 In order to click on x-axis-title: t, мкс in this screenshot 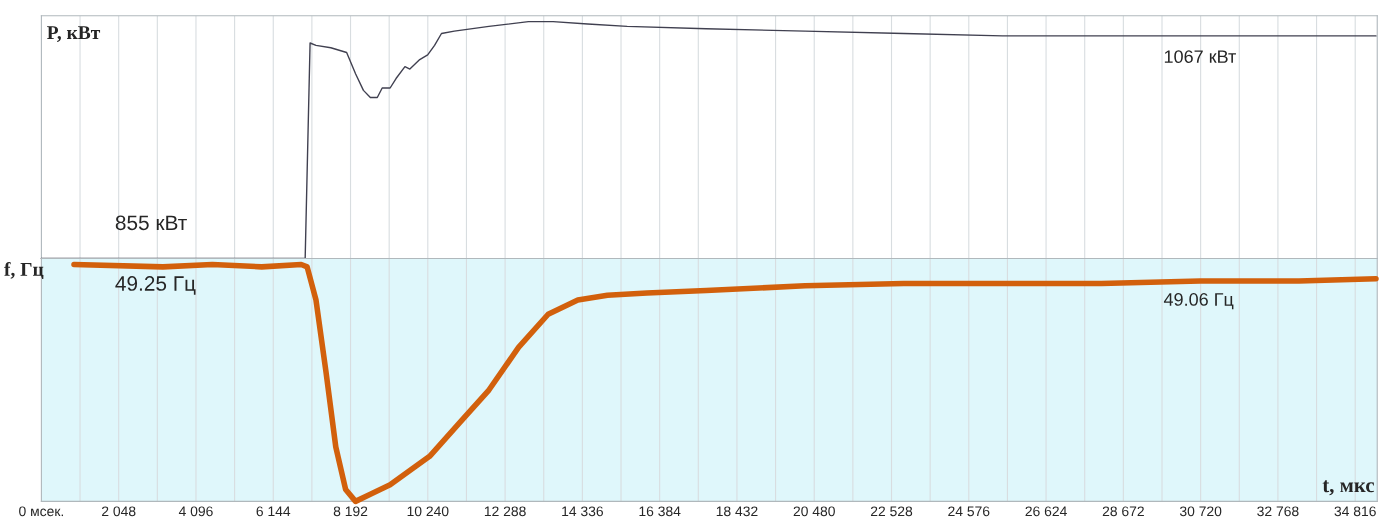, I will do `click(1348, 488)`.